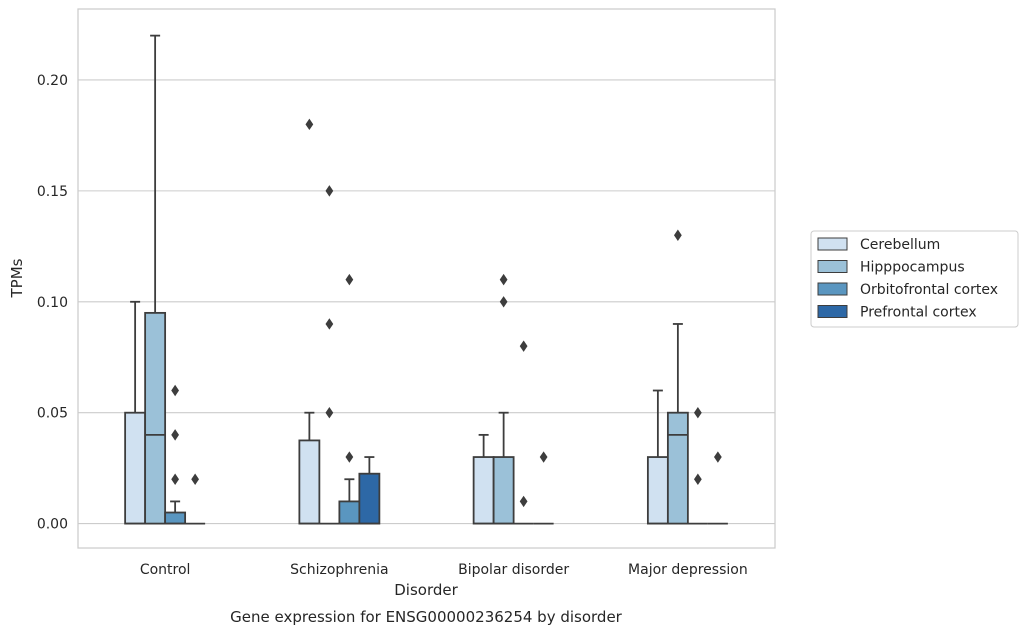  Describe the element at coordinates (918, 313) in the screenshot. I see `legend-label: Prefrontal cortex` at that location.